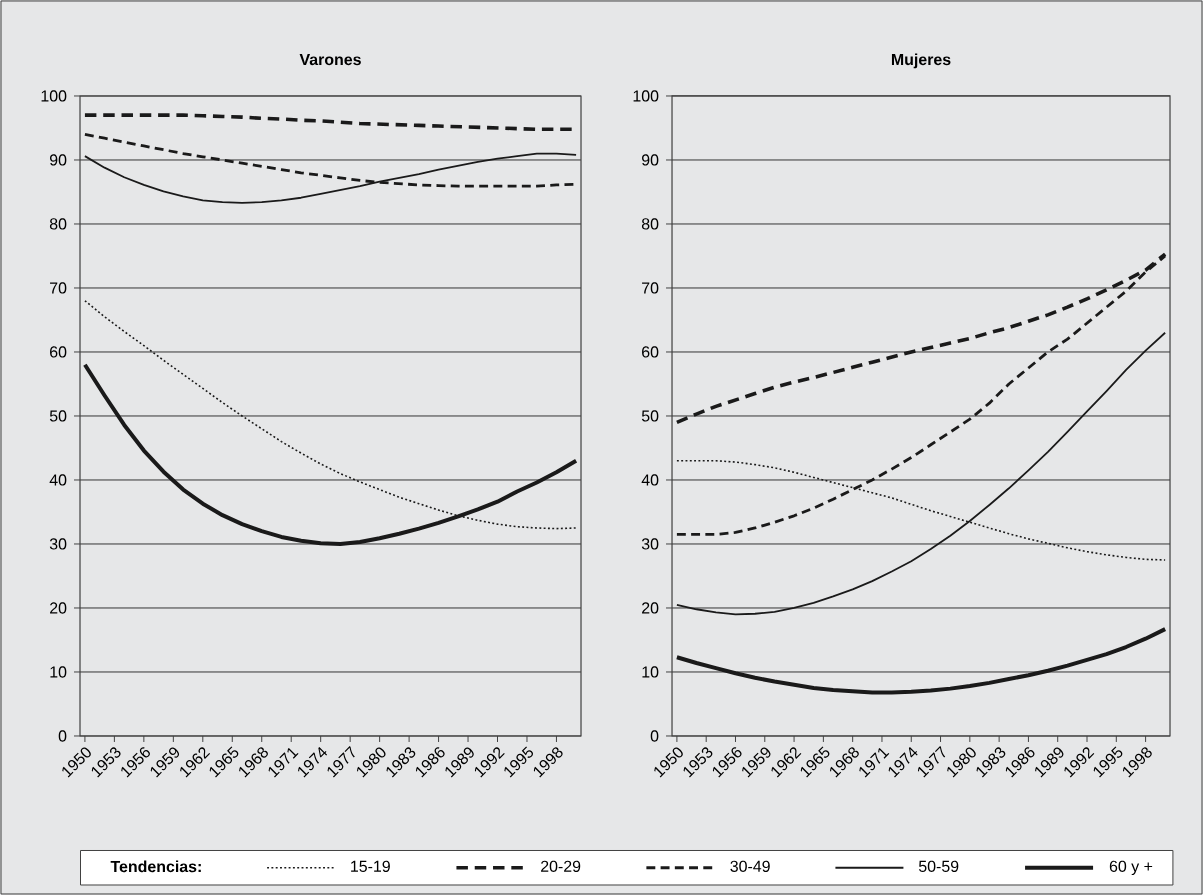 Image resolution: width=1203 pixels, height=895 pixels. Describe the element at coordinates (1131, 868) in the screenshot. I see `legend-label: 60 y +` at that location.